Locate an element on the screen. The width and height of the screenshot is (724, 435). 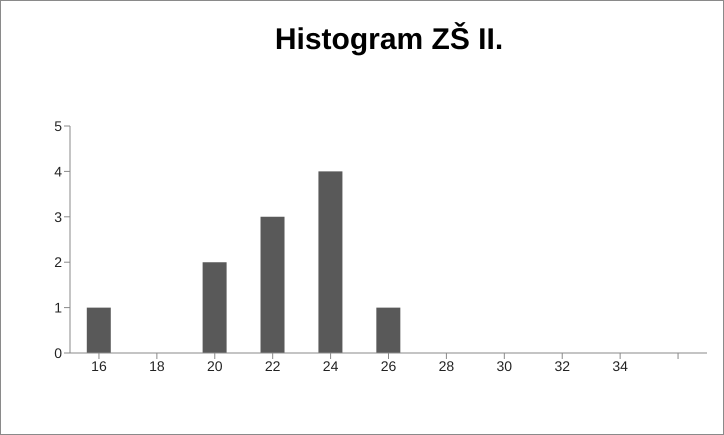
x-tick-label: 22 is located at coordinates (272, 366).